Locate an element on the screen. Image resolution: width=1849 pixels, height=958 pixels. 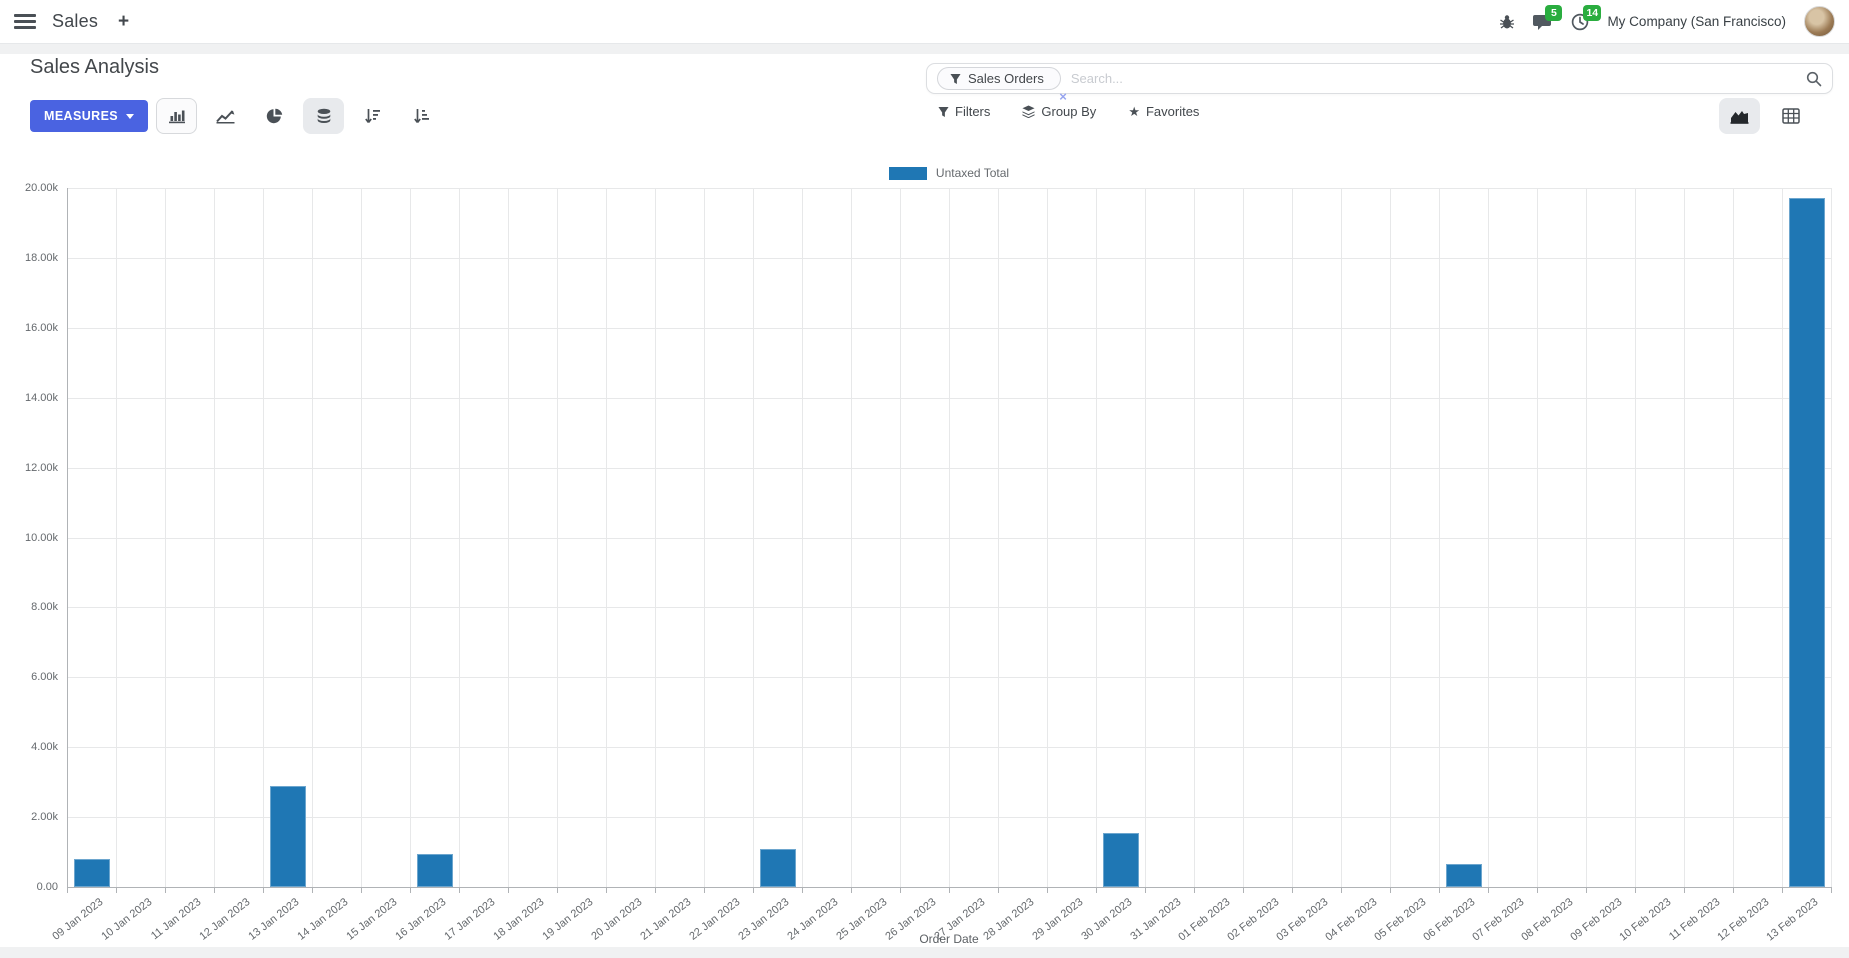
bar-09-jan-2023 is located at coordinates (91, 873).